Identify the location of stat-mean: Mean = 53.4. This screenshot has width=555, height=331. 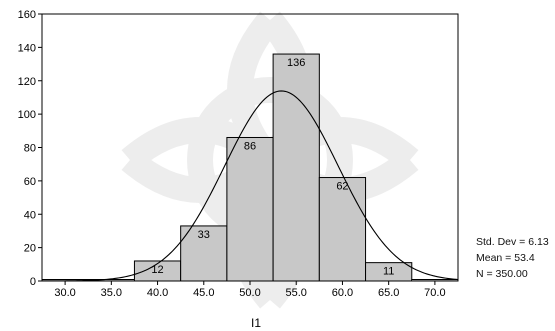
(505, 258).